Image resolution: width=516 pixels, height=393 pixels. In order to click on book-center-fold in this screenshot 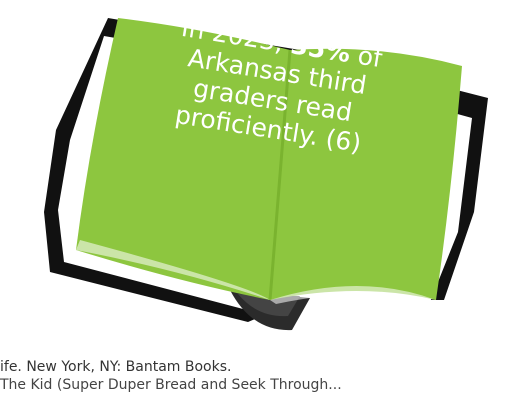, I will do `click(280, 175)`.